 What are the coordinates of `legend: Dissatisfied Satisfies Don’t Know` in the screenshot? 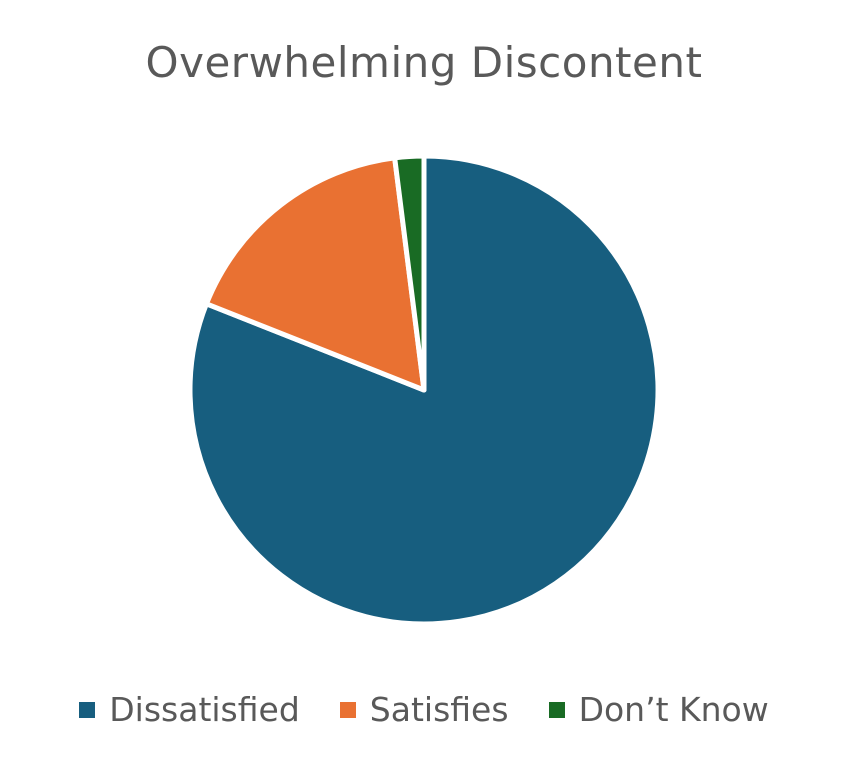 It's located at (424, 709).